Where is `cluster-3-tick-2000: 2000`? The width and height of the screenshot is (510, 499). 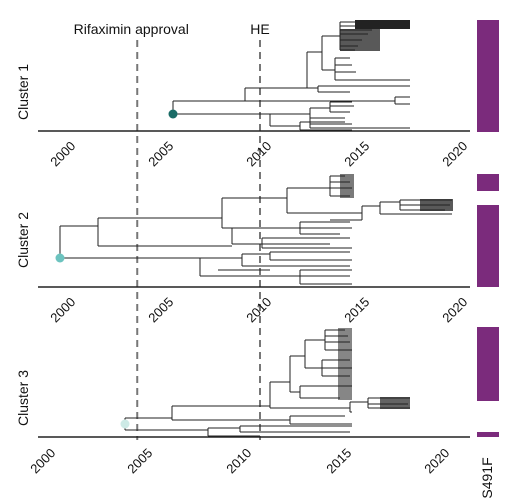 cluster-3-tick-2000: 2000 is located at coordinates (42, 460).